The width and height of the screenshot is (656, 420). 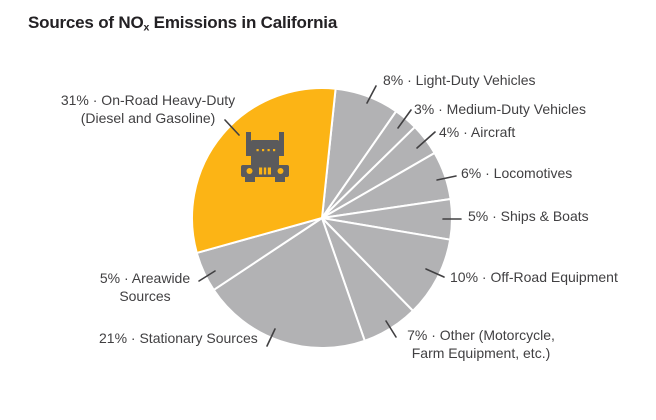 What do you see at coordinates (391, 329) in the screenshot?
I see `leader-line-other-motorcycle-farm-equipment-etc` at bounding box center [391, 329].